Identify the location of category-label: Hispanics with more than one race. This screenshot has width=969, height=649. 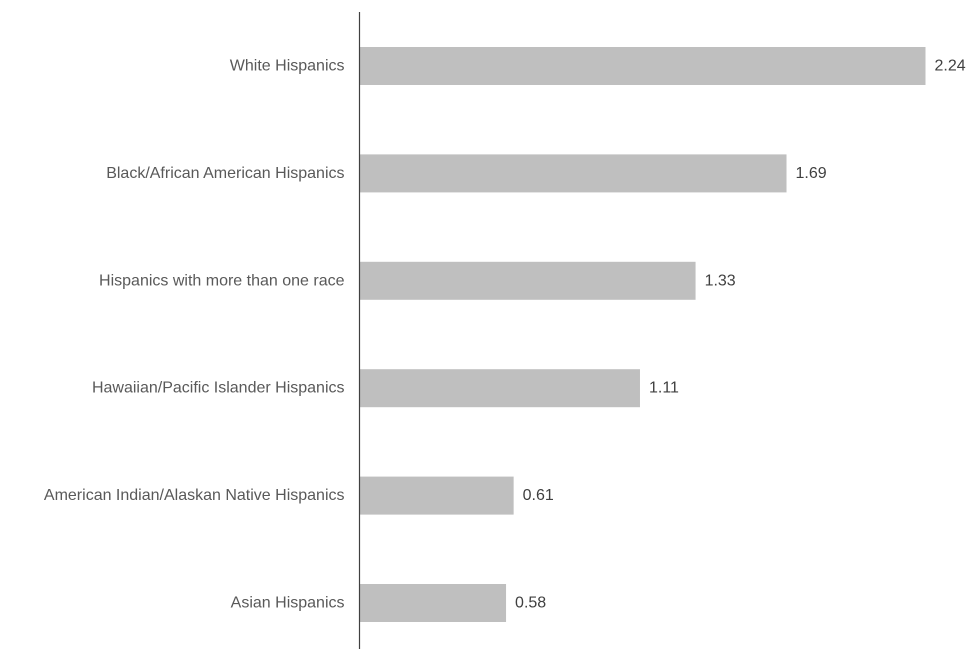
(222, 280).